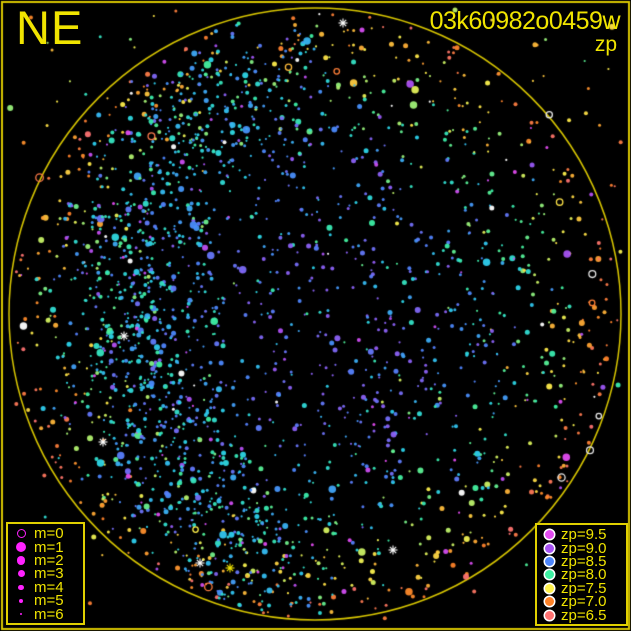  Describe the element at coordinates (49, 587) in the screenshot. I see `legend-label: m=4` at that location.